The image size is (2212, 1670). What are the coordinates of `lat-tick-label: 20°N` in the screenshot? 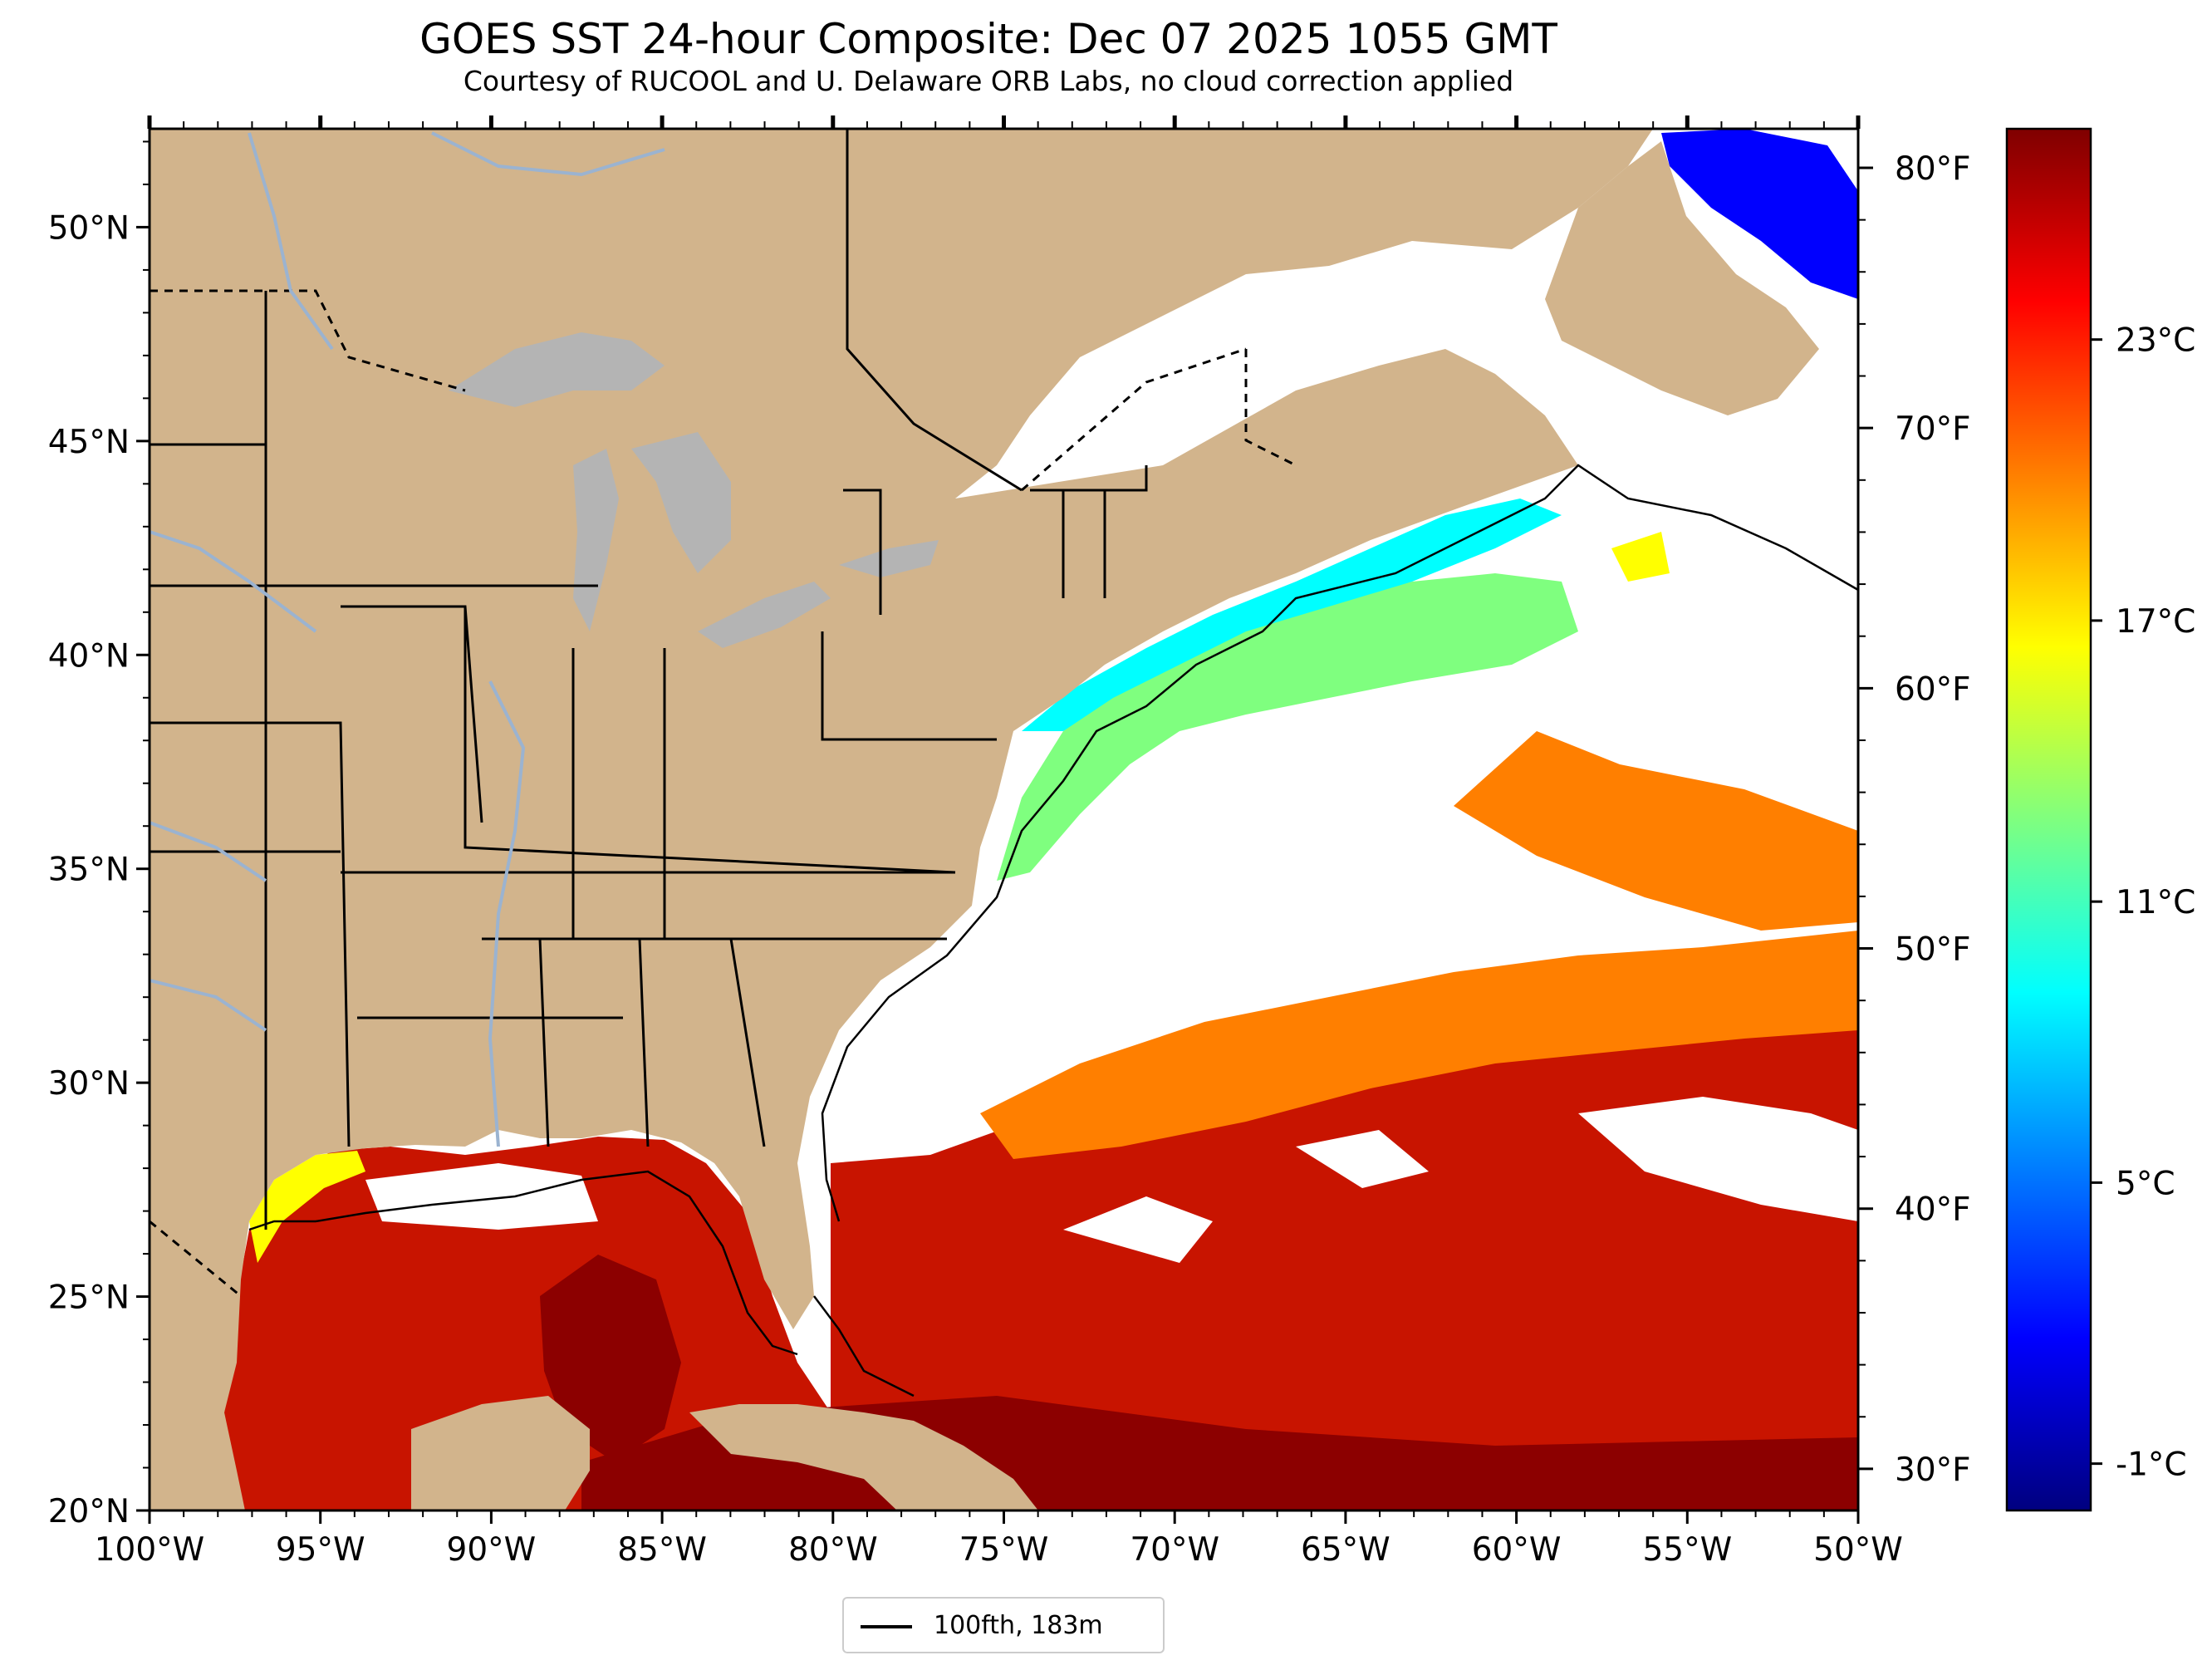 It's located at (89, 1511).